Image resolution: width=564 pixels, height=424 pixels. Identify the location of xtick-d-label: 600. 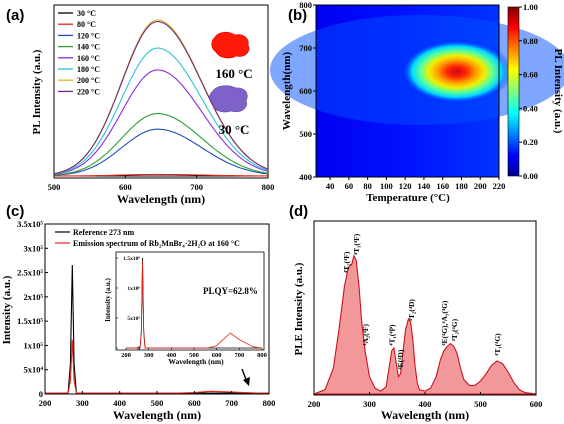
(536, 404).